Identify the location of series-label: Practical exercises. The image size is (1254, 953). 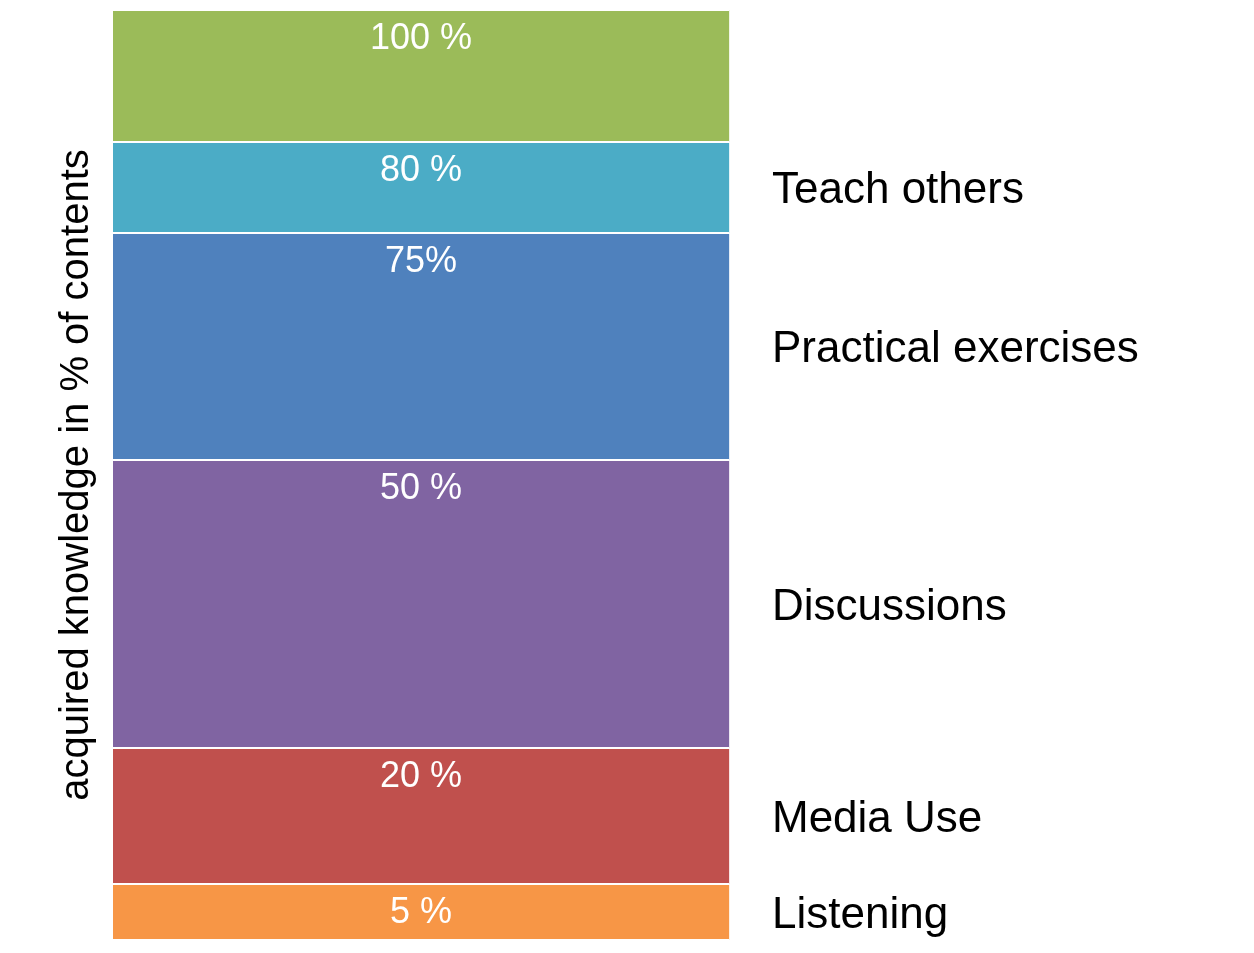
(955, 346).